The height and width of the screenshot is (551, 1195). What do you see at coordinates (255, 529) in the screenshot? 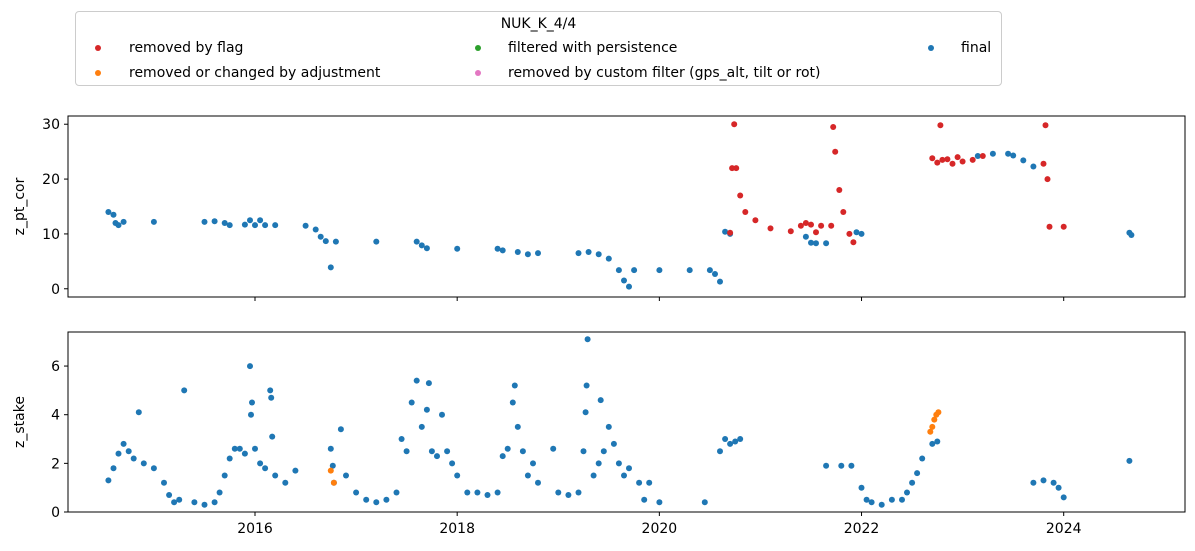
I see `xtick-label-1-0: 2016` at bounding box center [255, 529].